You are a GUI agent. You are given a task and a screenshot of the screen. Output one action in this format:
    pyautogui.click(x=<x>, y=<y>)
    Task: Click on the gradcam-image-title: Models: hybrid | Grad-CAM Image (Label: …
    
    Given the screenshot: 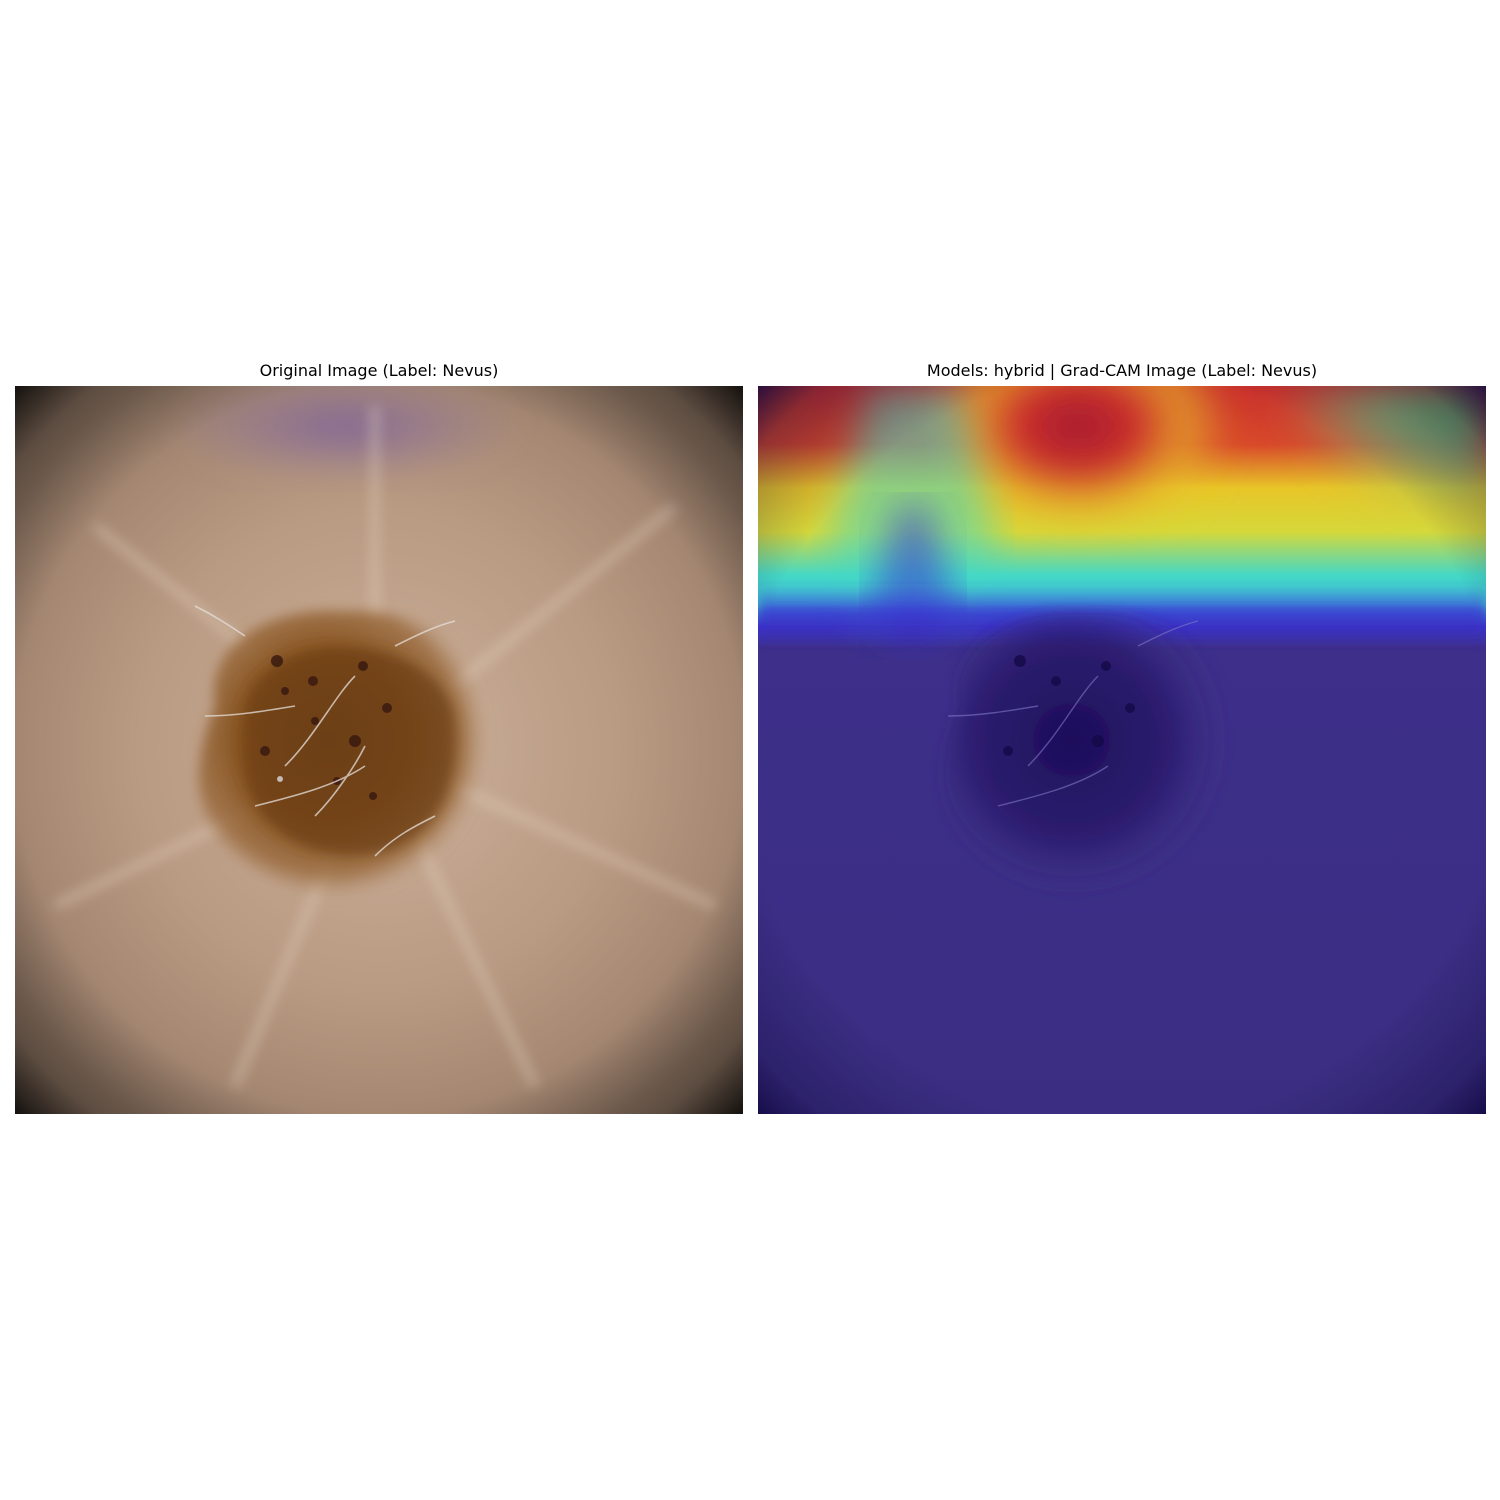 What is the action you would take?
    pyautogui.click(x=1122, y=370)
    